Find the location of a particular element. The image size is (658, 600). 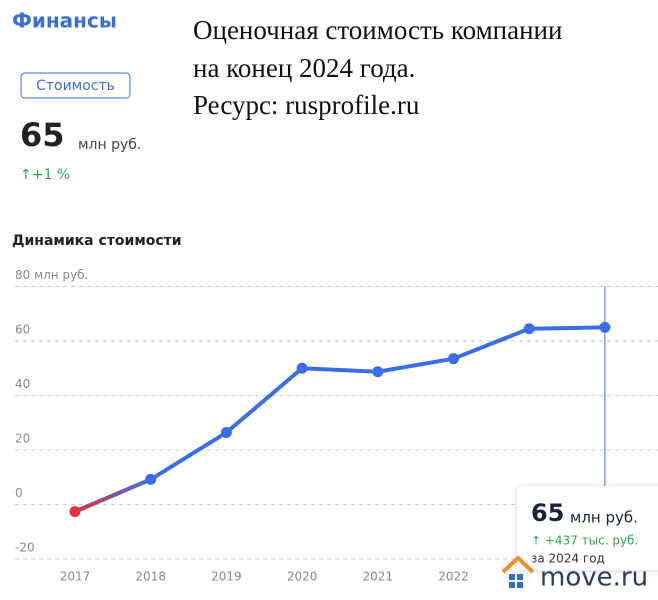

y-tick-label: 80 млн руб. is located at coordinates (51, 275).